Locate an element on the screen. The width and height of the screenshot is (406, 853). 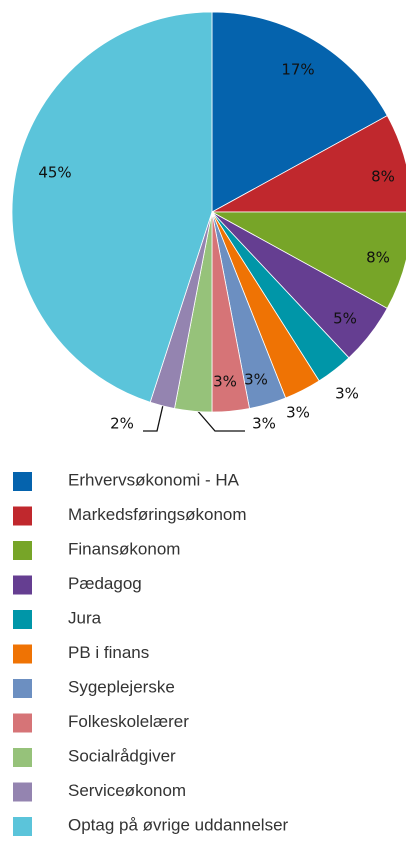
legend-label: Erhvervsøkonomi - HA is located at coordinates (154, 479).